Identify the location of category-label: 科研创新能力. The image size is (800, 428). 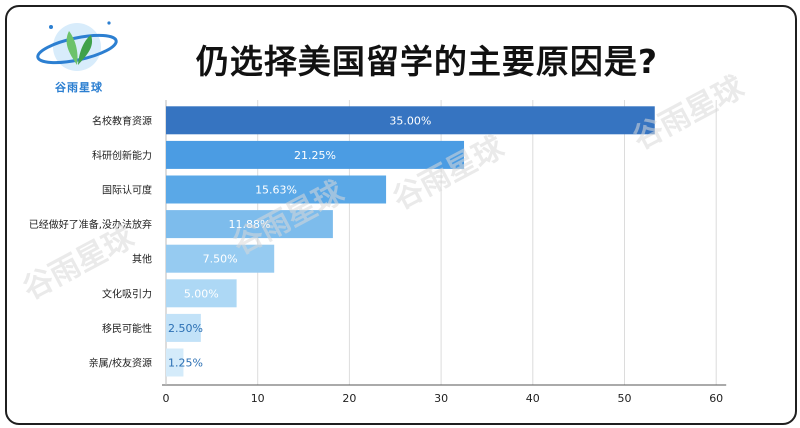
(122, 155).